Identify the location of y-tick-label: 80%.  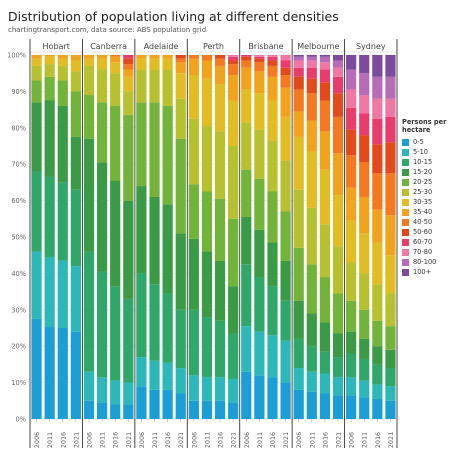
(18, 128).